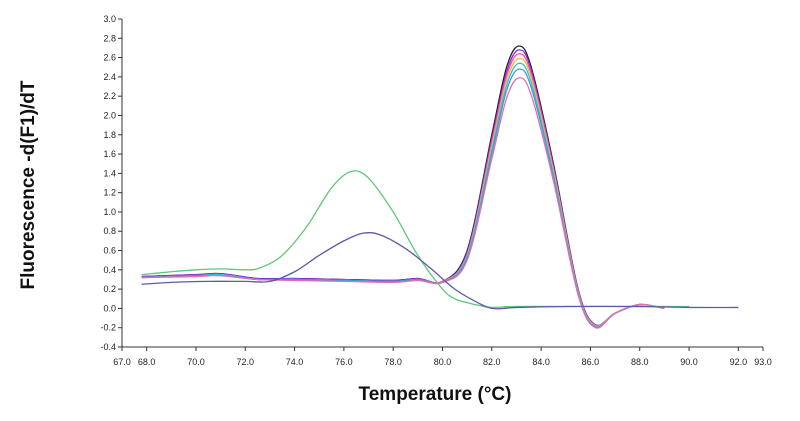 This screenshot has height=421, width=800. What do you see at coordinates (108, 347) in the screenshot?
I see `y-tick-label: -0.4` at bounding box center [108, 347].